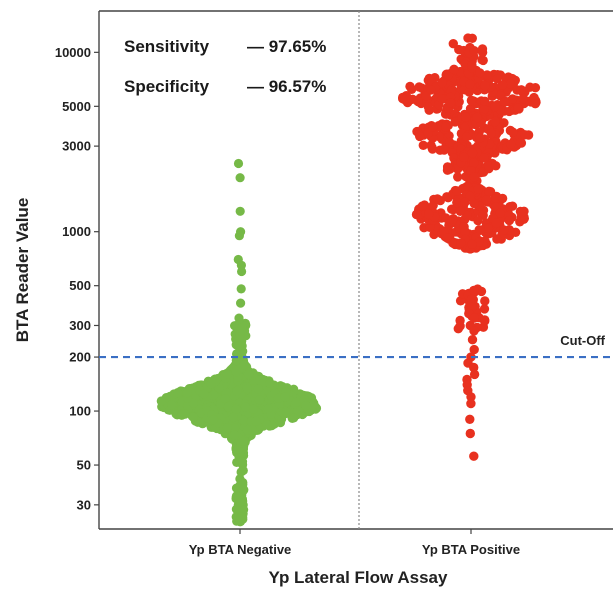 The height and width of the screenshot is (591, 613). What do you see at coordinates (76, 231) in the screenshot?
I see `y-tick-label: 1000` at bounding box center [76, 231].